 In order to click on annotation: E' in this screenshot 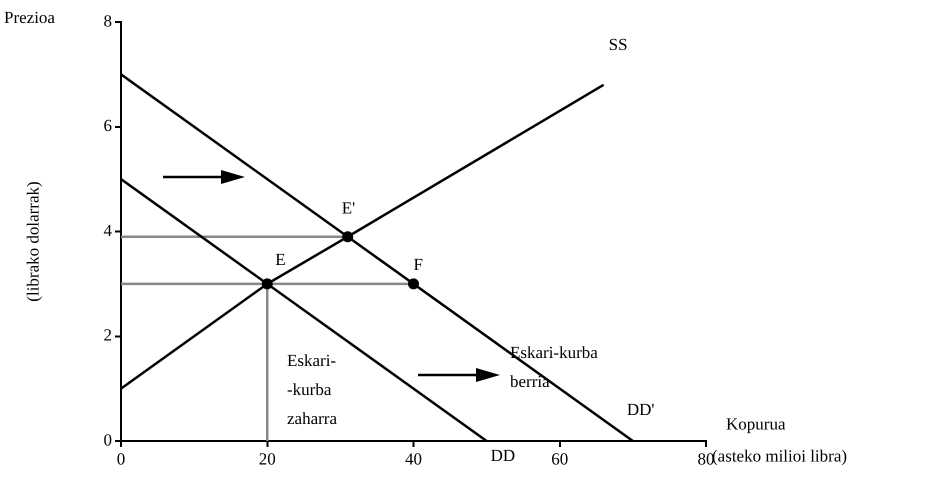, I will do `click(349, 208)`.